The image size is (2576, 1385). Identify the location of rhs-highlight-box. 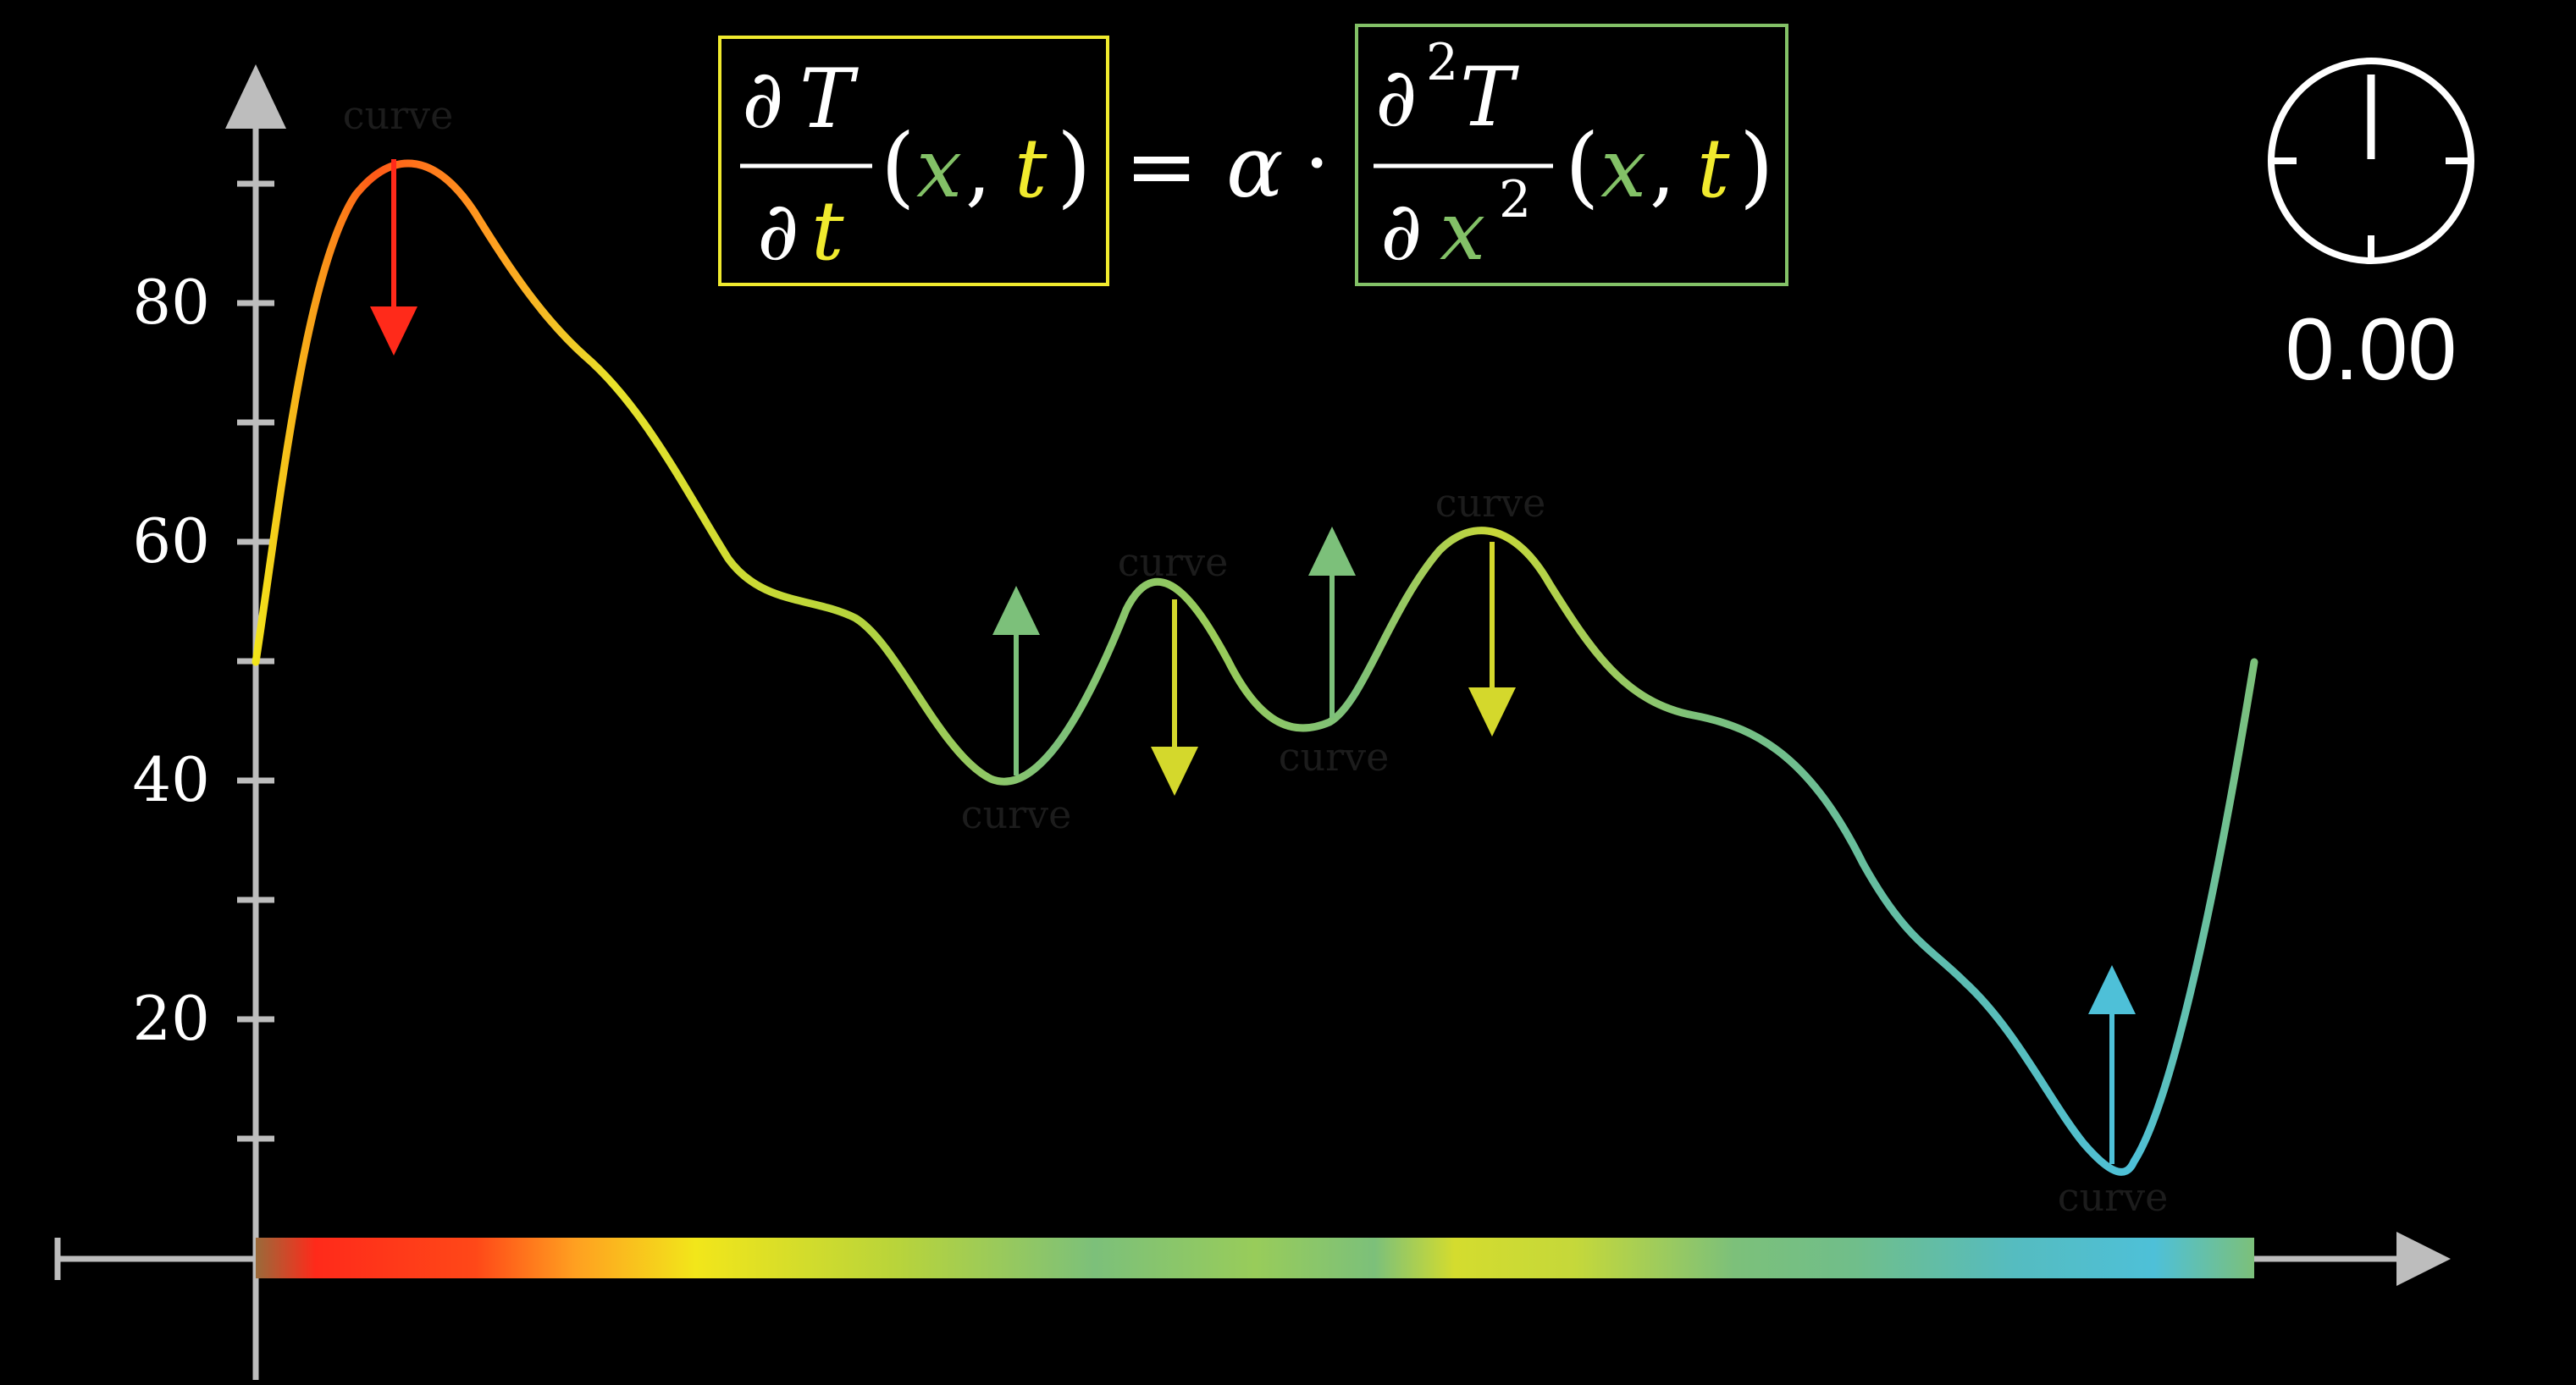
(1571, 155).